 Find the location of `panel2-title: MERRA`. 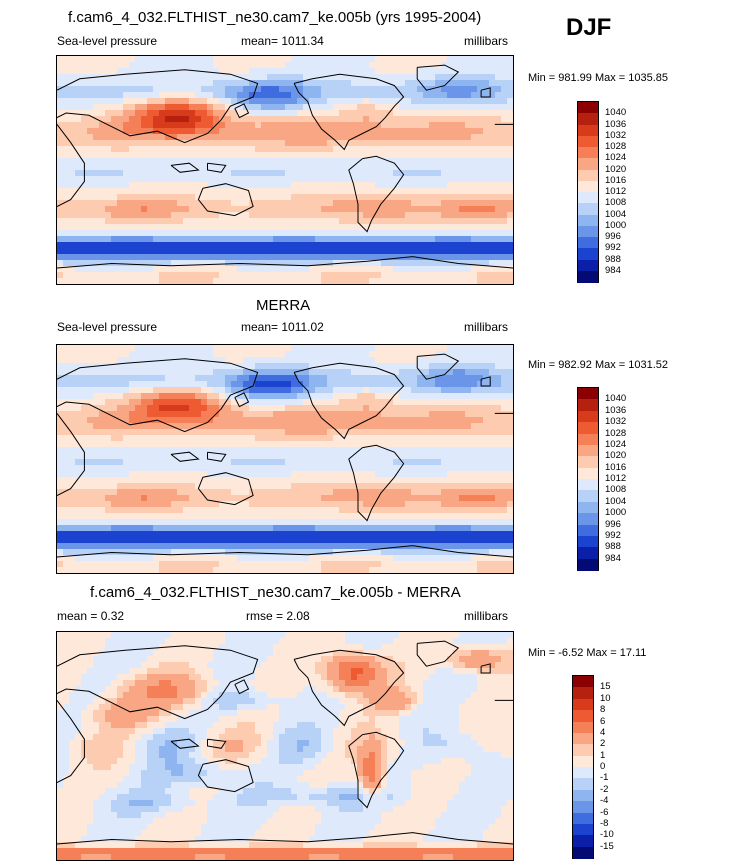

panel2-title: MERRA is located at coordinates (283, 305).